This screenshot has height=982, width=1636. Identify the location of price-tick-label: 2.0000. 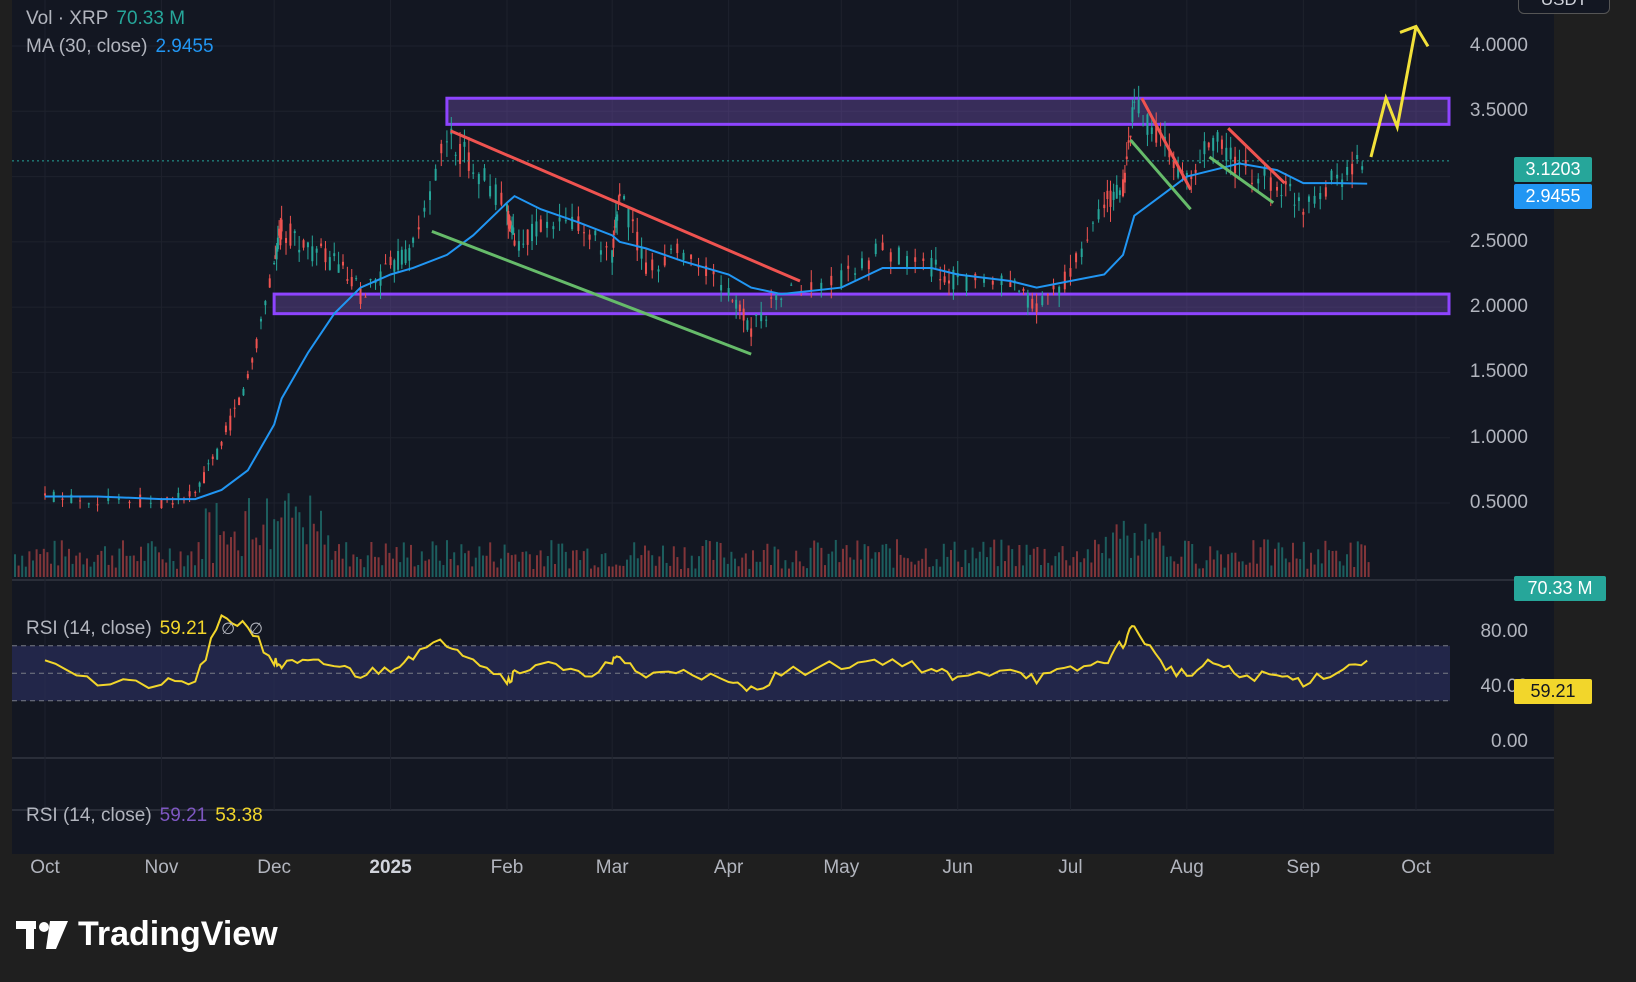
(1498, 307).